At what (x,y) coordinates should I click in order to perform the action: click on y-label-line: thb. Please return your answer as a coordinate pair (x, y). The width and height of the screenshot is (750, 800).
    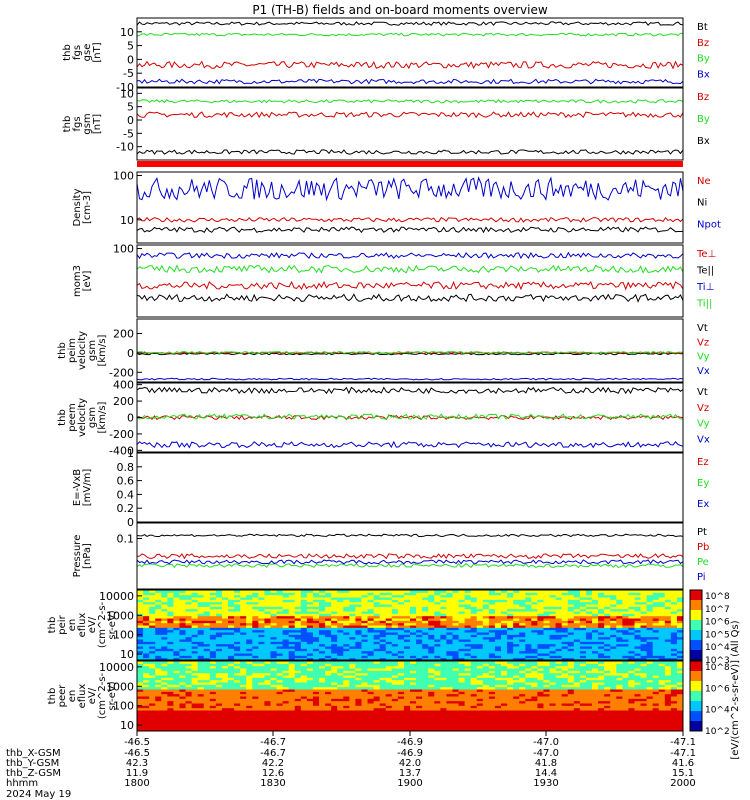
    Looking at the image, I should click on (52, 625).